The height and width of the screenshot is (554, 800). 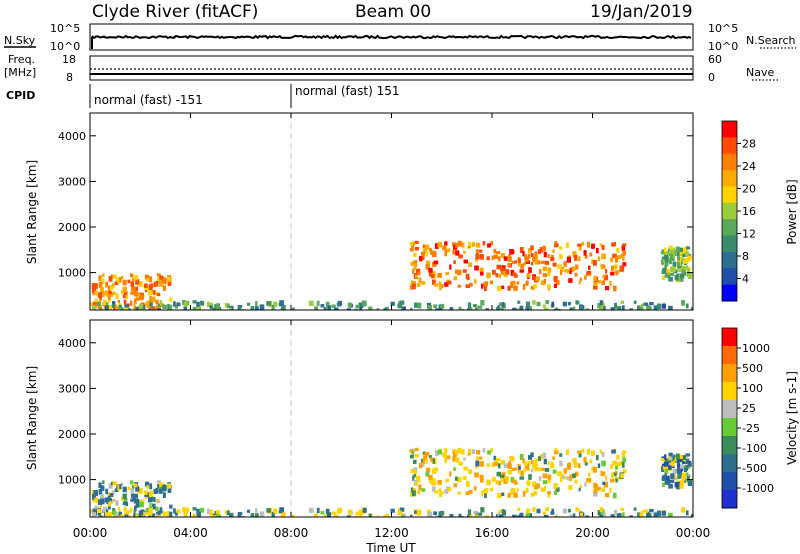 I want to click on y-tick-label: 2000, so click(x=72, y=227).